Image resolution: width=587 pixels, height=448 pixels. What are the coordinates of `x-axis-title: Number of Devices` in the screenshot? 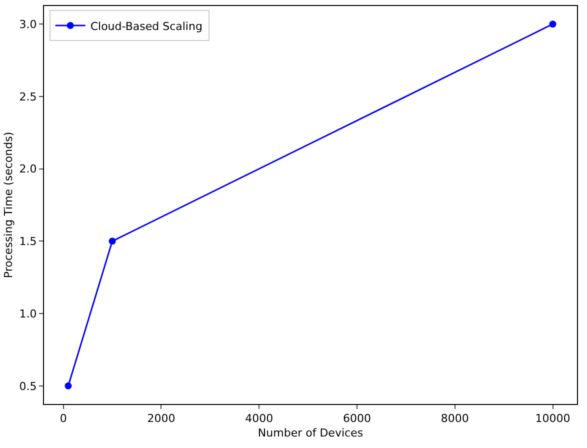 It's located at (311, 433).